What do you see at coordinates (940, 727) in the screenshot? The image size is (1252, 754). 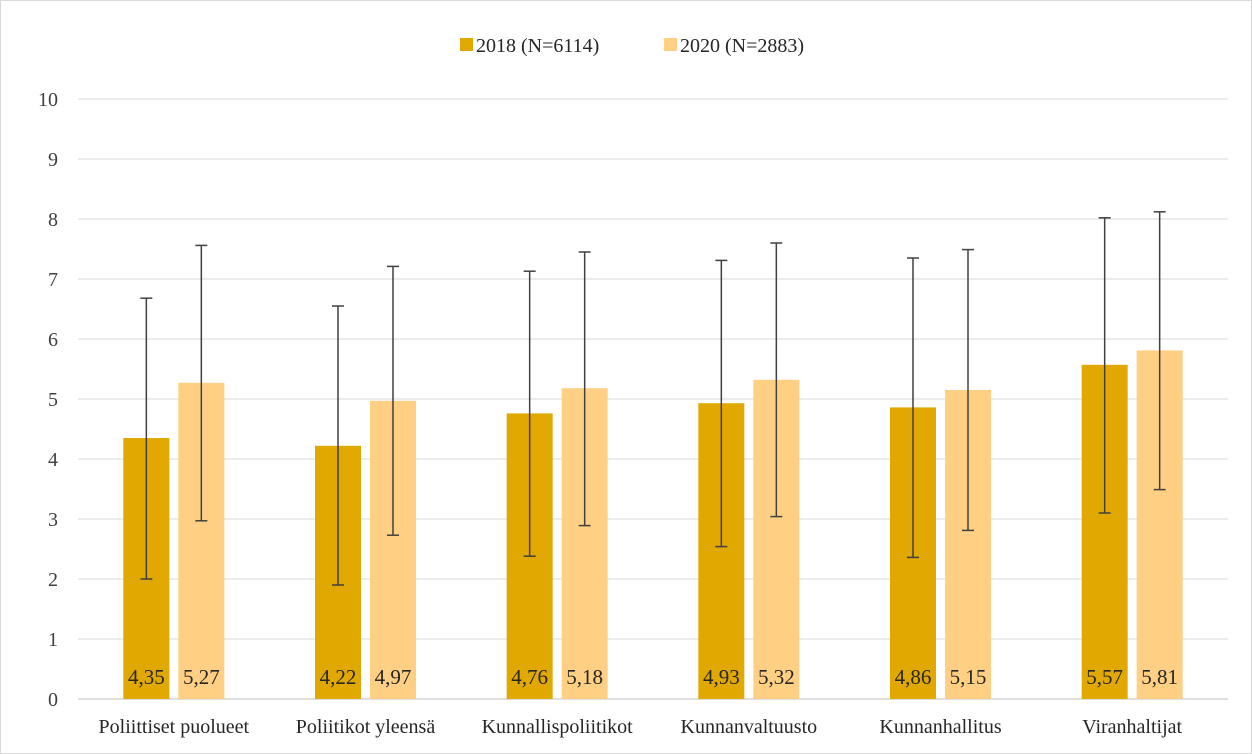 I see `x-tick-label: Kunnanhallitus` at bounding box center [940, 727].